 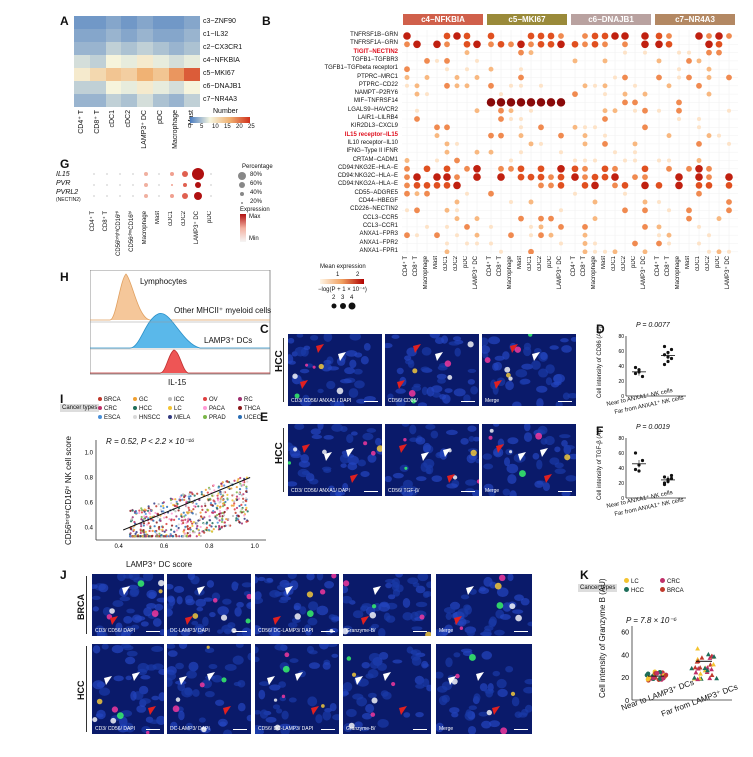 What do you see at coordinates (210, 400) in the screenshot?
I see `scatter-i-legend-item: OV` at bounding box center [210, 400].